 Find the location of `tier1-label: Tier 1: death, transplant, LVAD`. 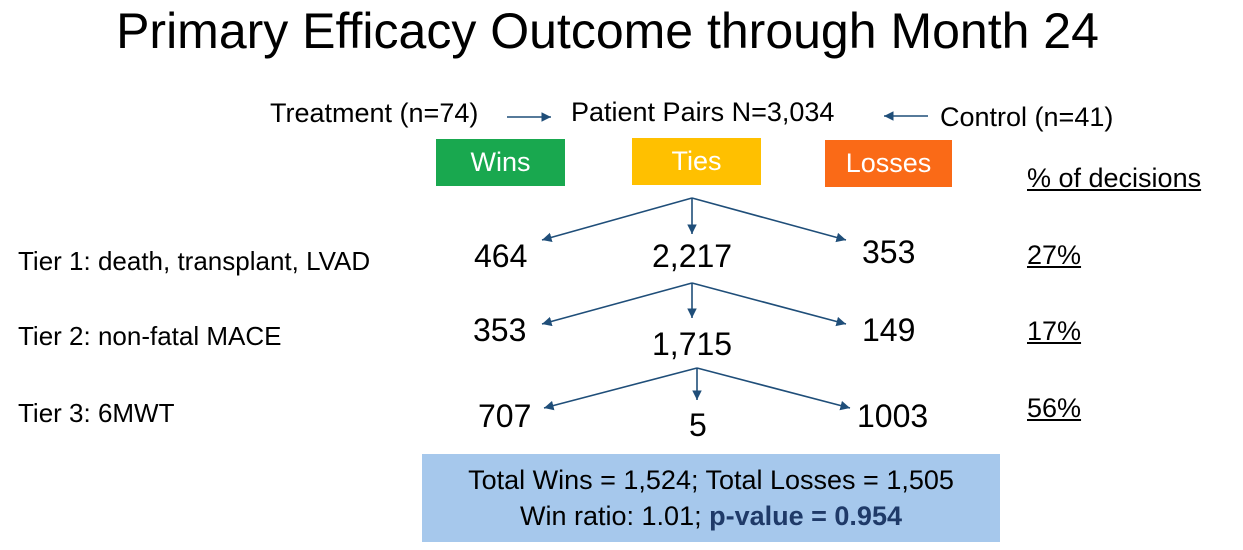

tier1-label: Tier 1: death, transplant, LVAD is located at coordinates (194, 261).